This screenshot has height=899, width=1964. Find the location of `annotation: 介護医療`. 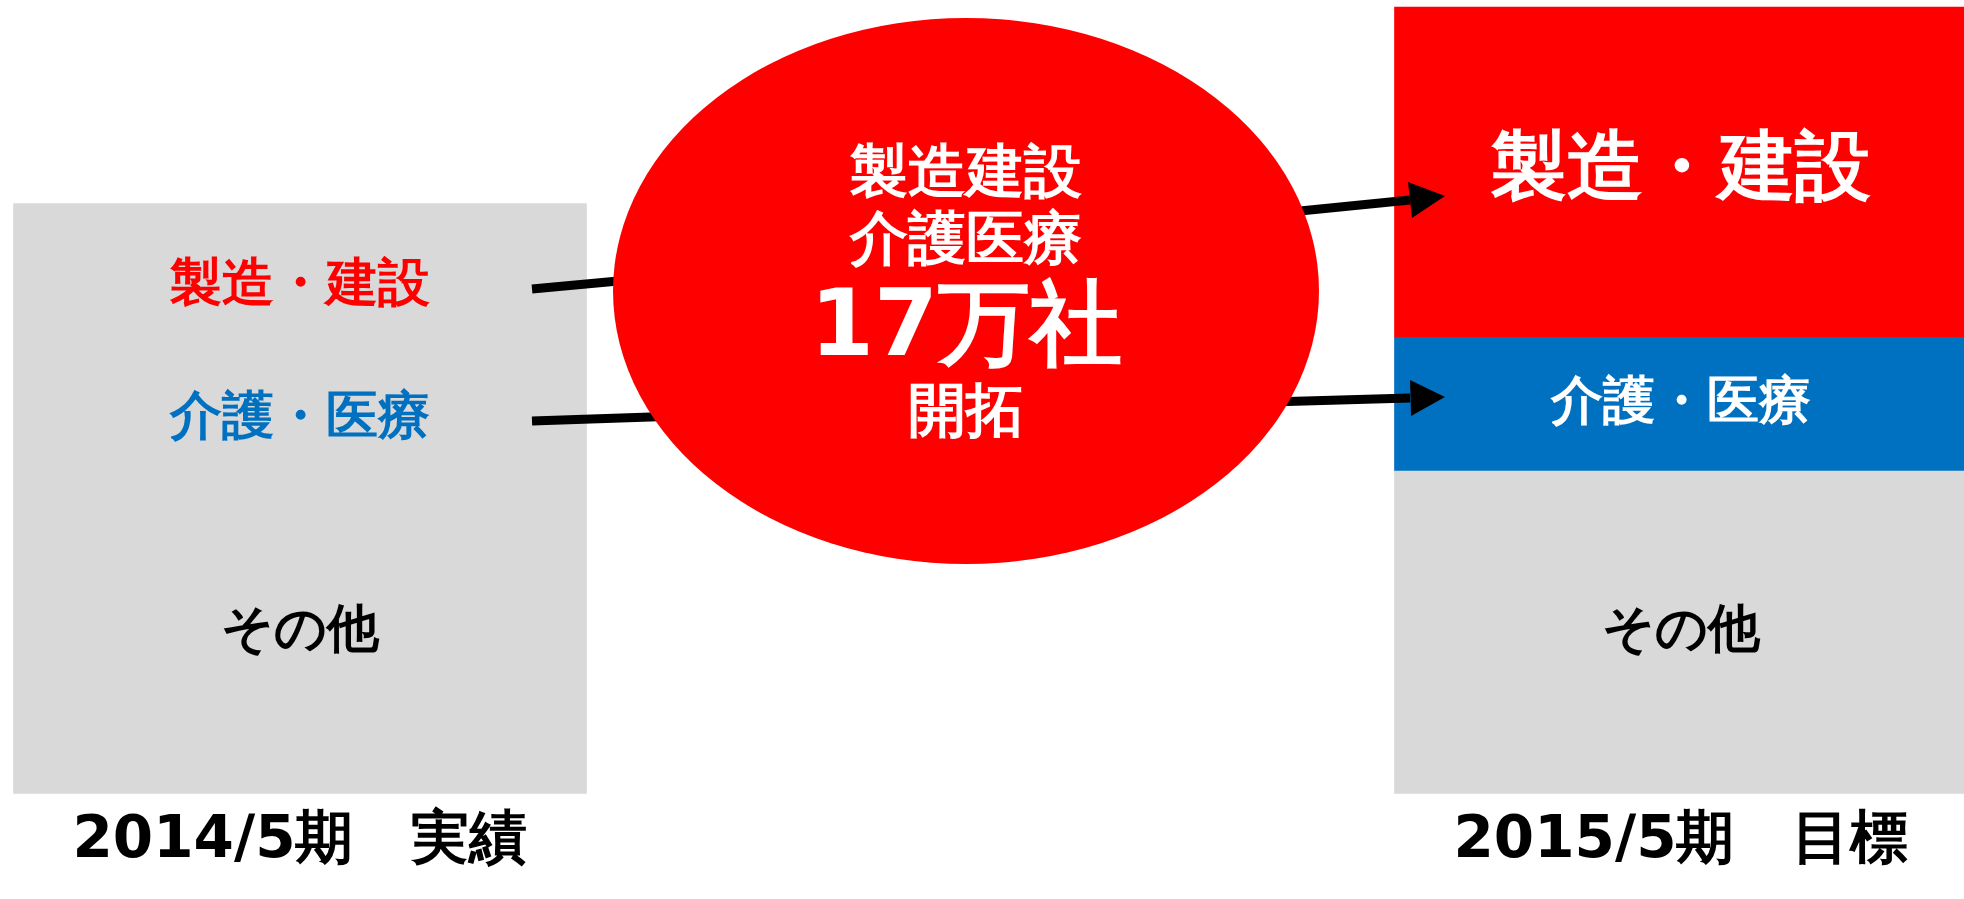

annotation: 介護医療 is located at coordinates (966, 237).